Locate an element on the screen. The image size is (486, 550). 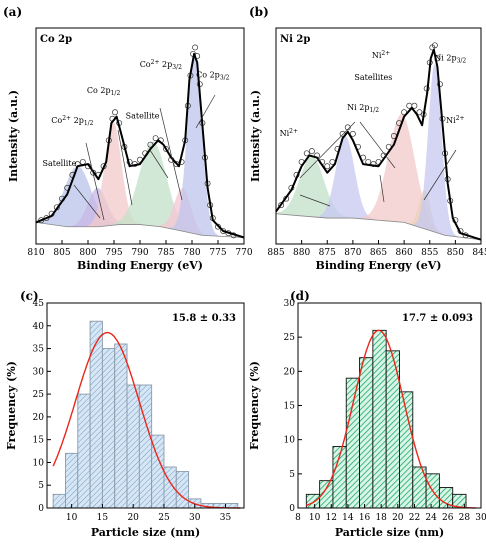
x-tick-label: 845 is located at coordinates (479, 253).